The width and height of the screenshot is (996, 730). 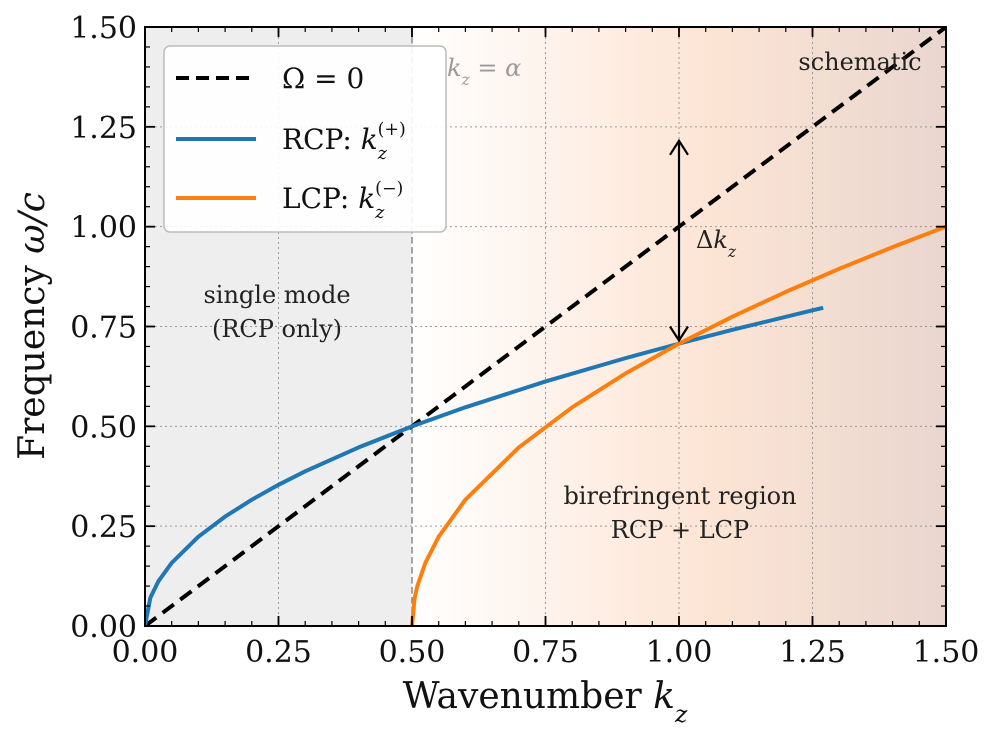 What do you see at coordinates (103, 427) in the screenshot?
I see `y-tick-label: 0.50` at bounding box center [103, 427].